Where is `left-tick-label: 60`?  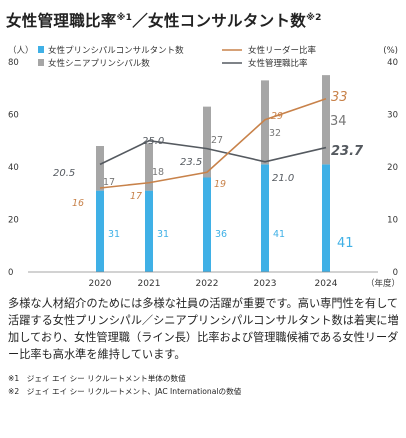 left-tick-label: 60 is located at coordinates (13, 116).